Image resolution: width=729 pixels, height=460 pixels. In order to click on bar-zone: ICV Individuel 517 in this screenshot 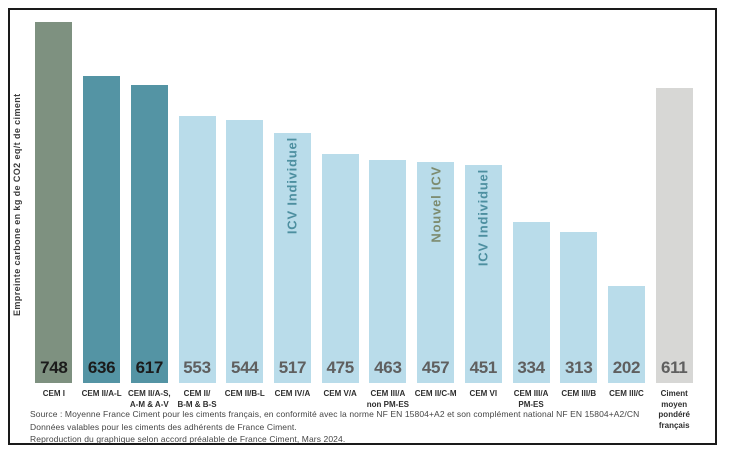, I will do `click(293, 202)`.